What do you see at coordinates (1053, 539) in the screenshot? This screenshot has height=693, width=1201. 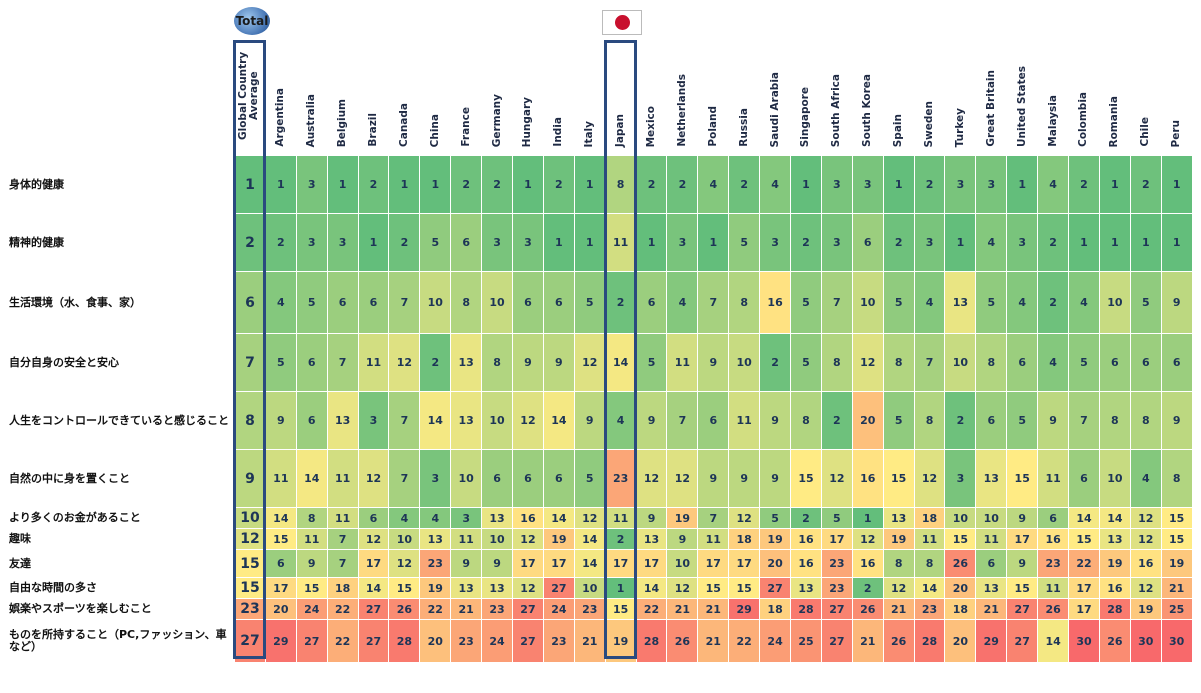 I see `heatmap-cell: 16` at bounding box center [1053, 539].